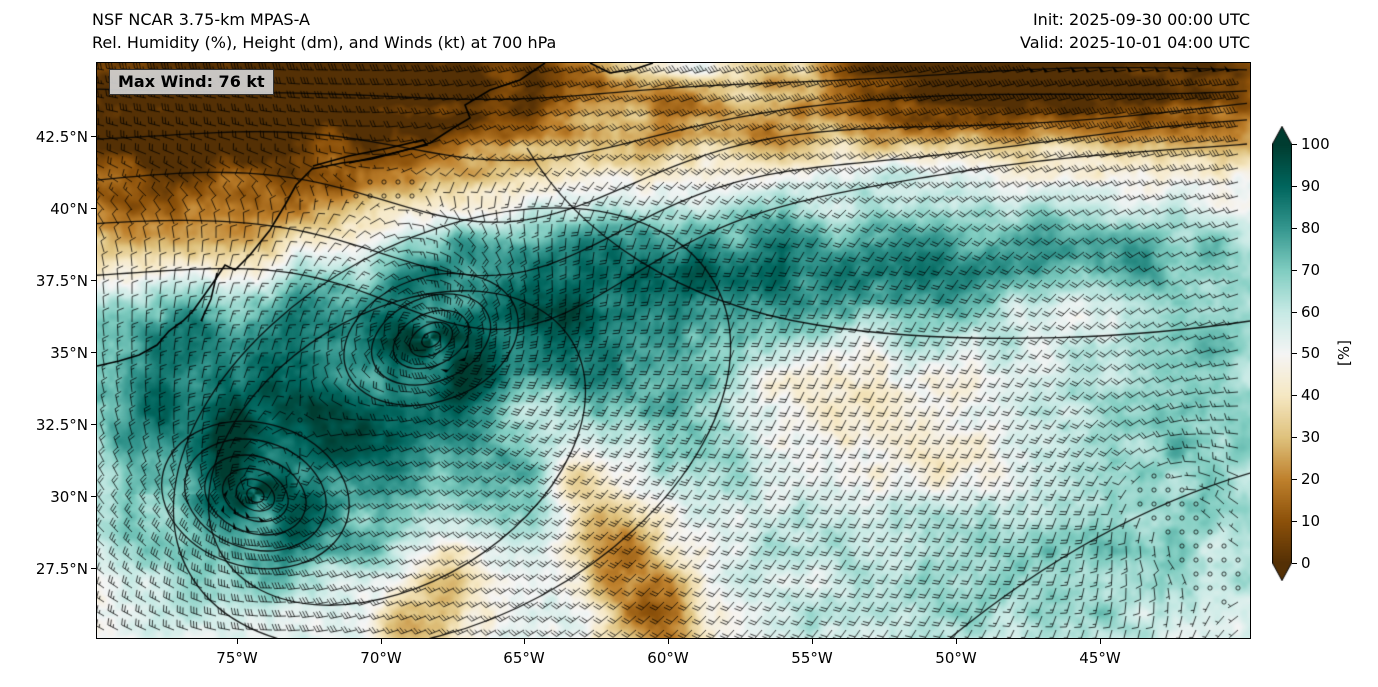 This screenshot has height=687, width=1378. Describe the element at coordinates (69, 353) in the screenshot. I see `y-tick-label: 35°N` at that location.